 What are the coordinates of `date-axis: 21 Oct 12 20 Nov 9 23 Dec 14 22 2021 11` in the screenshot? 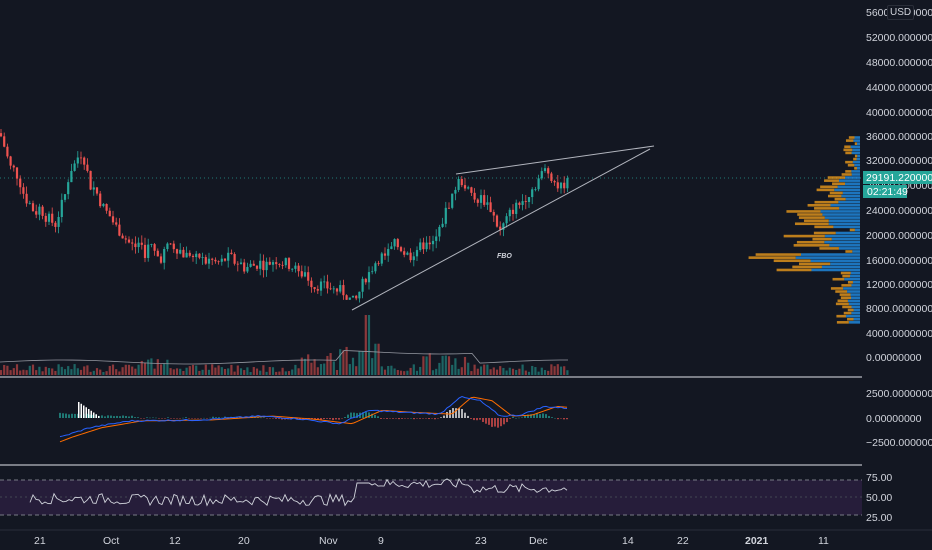 It's located at (431, 541).